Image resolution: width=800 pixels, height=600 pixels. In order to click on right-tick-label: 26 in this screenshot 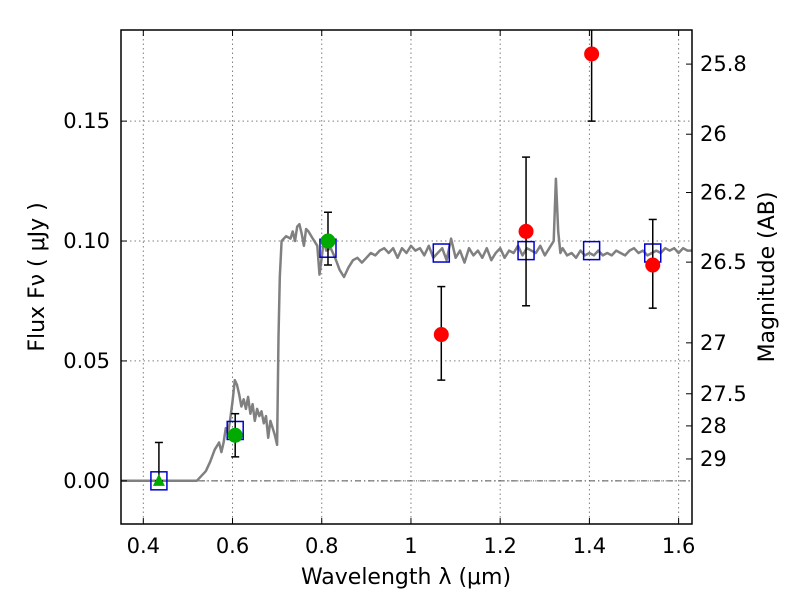, I will do `click(713, 134)`.